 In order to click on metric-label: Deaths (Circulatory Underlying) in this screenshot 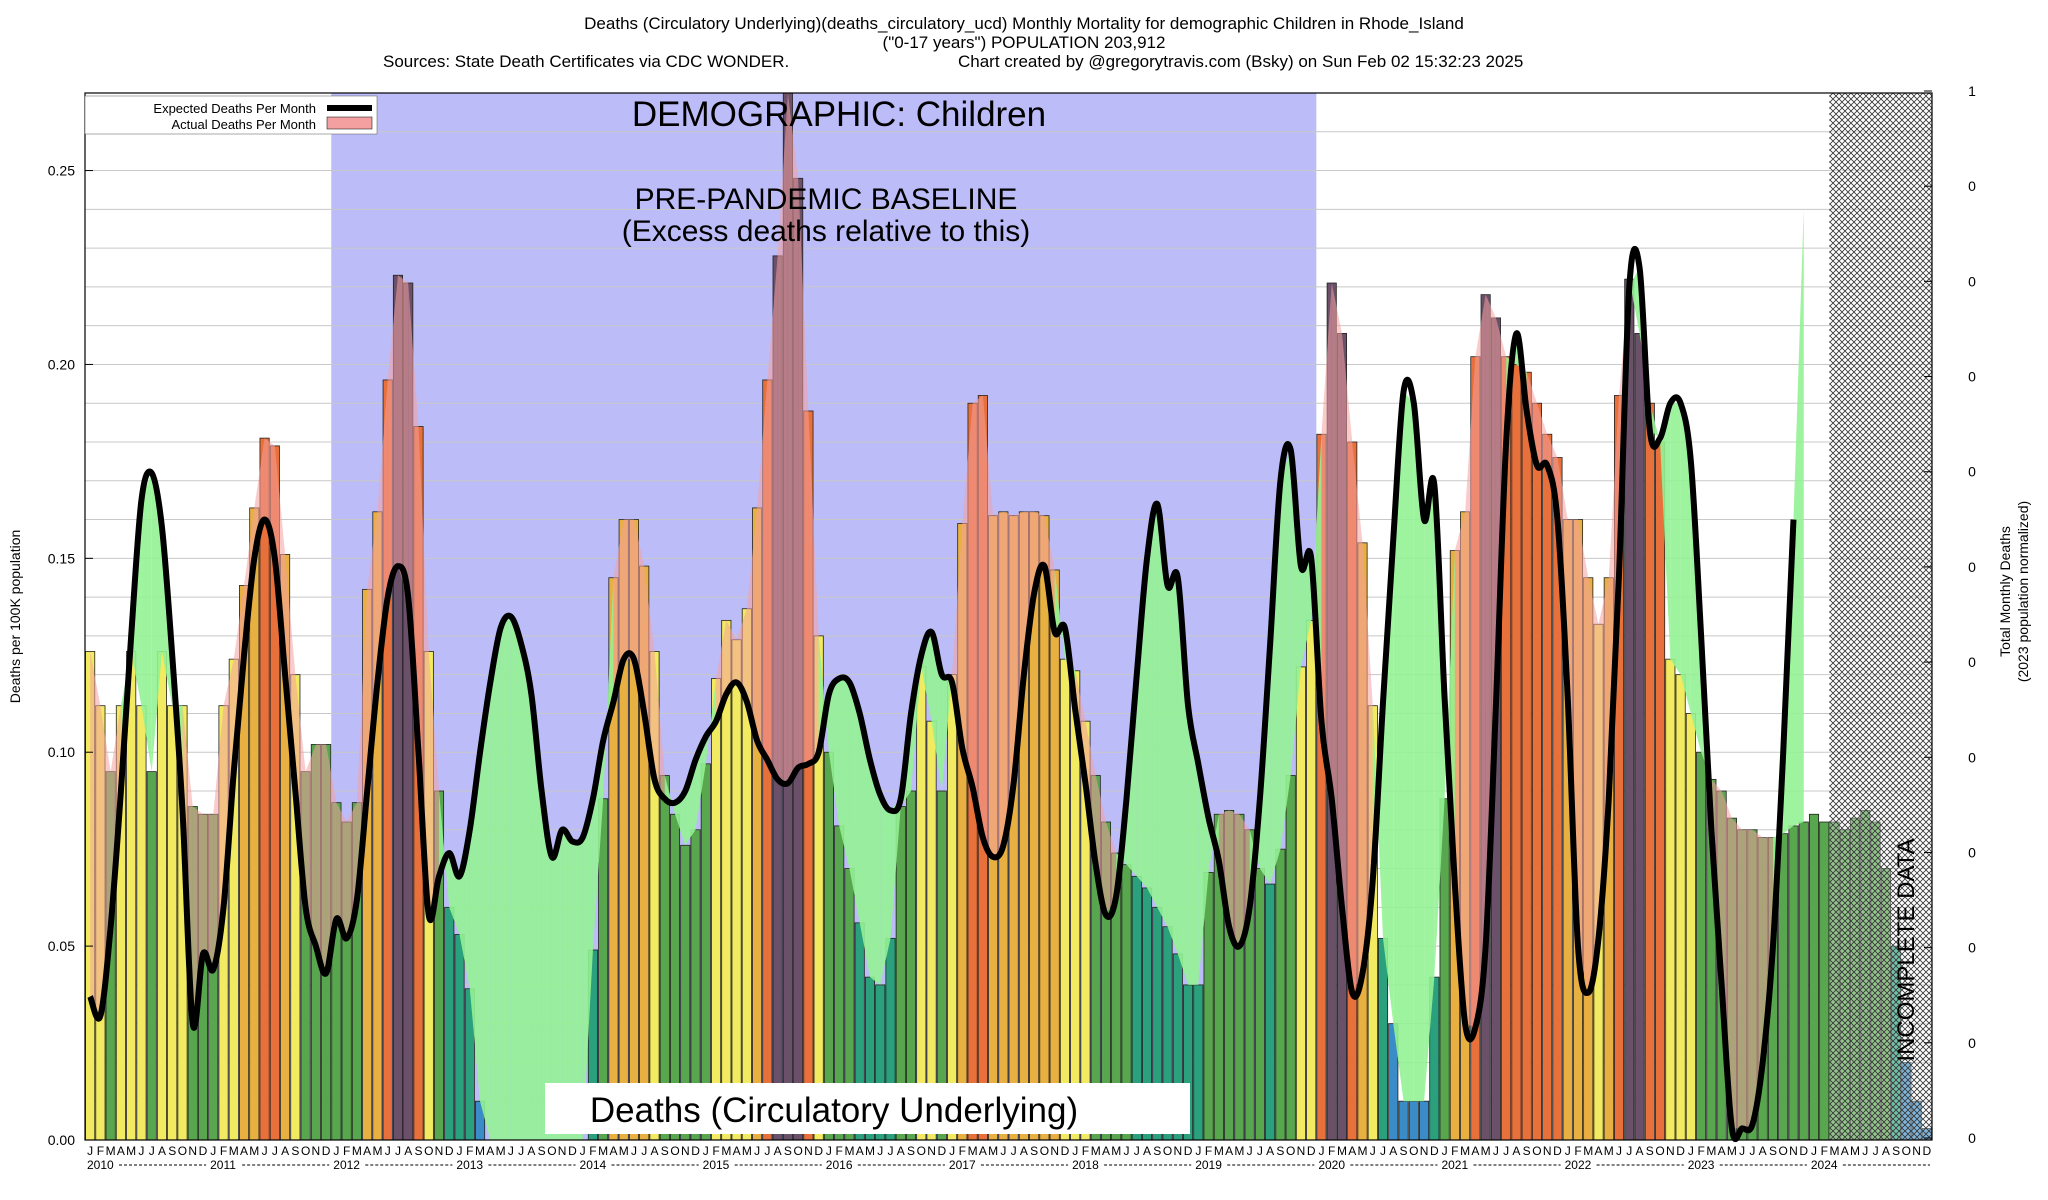, I will do `click(834, 1110)`.